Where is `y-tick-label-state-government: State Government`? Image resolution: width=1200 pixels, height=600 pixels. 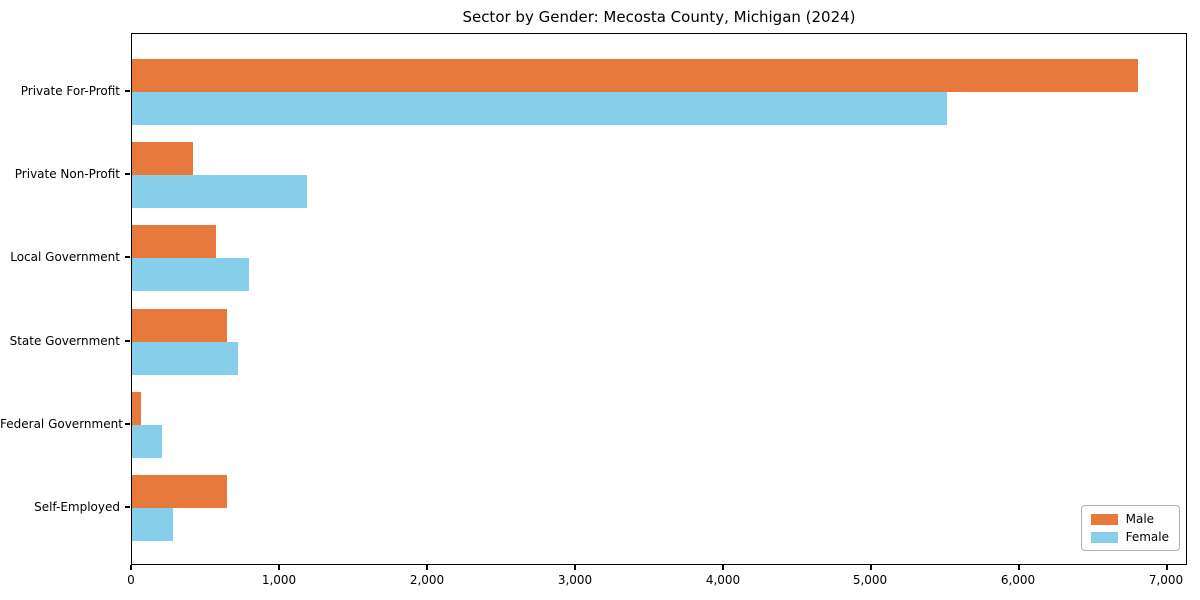 y-tick-label-state-government: State Government is located at coordinates (64, 341).